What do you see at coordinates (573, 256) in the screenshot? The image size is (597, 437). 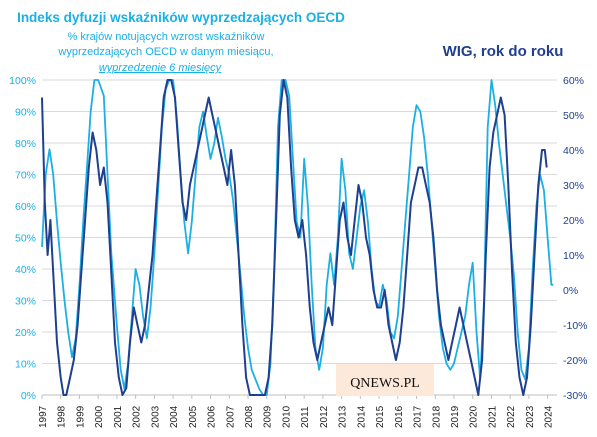 I see `right-axis-tick-label: 10%` at bounding box center [573, 256].